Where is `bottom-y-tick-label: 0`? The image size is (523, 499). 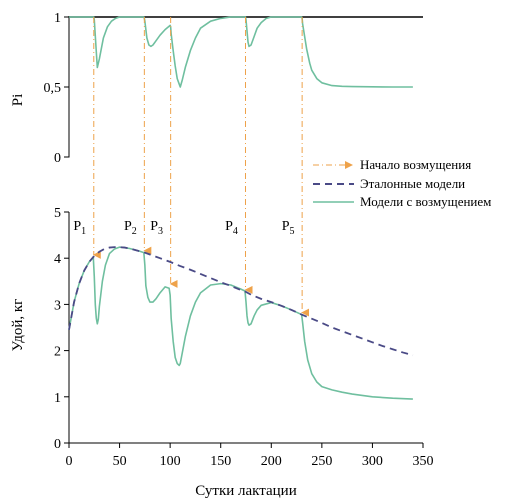 bottom-y-tick-label: 0 is located at coordinates (57, 444).